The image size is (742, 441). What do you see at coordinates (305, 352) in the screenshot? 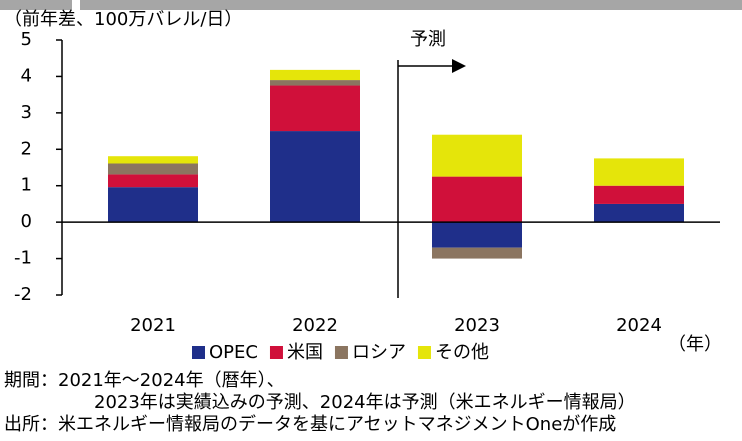
I see `legend-label: 米国` at bounding box center [305, 352].